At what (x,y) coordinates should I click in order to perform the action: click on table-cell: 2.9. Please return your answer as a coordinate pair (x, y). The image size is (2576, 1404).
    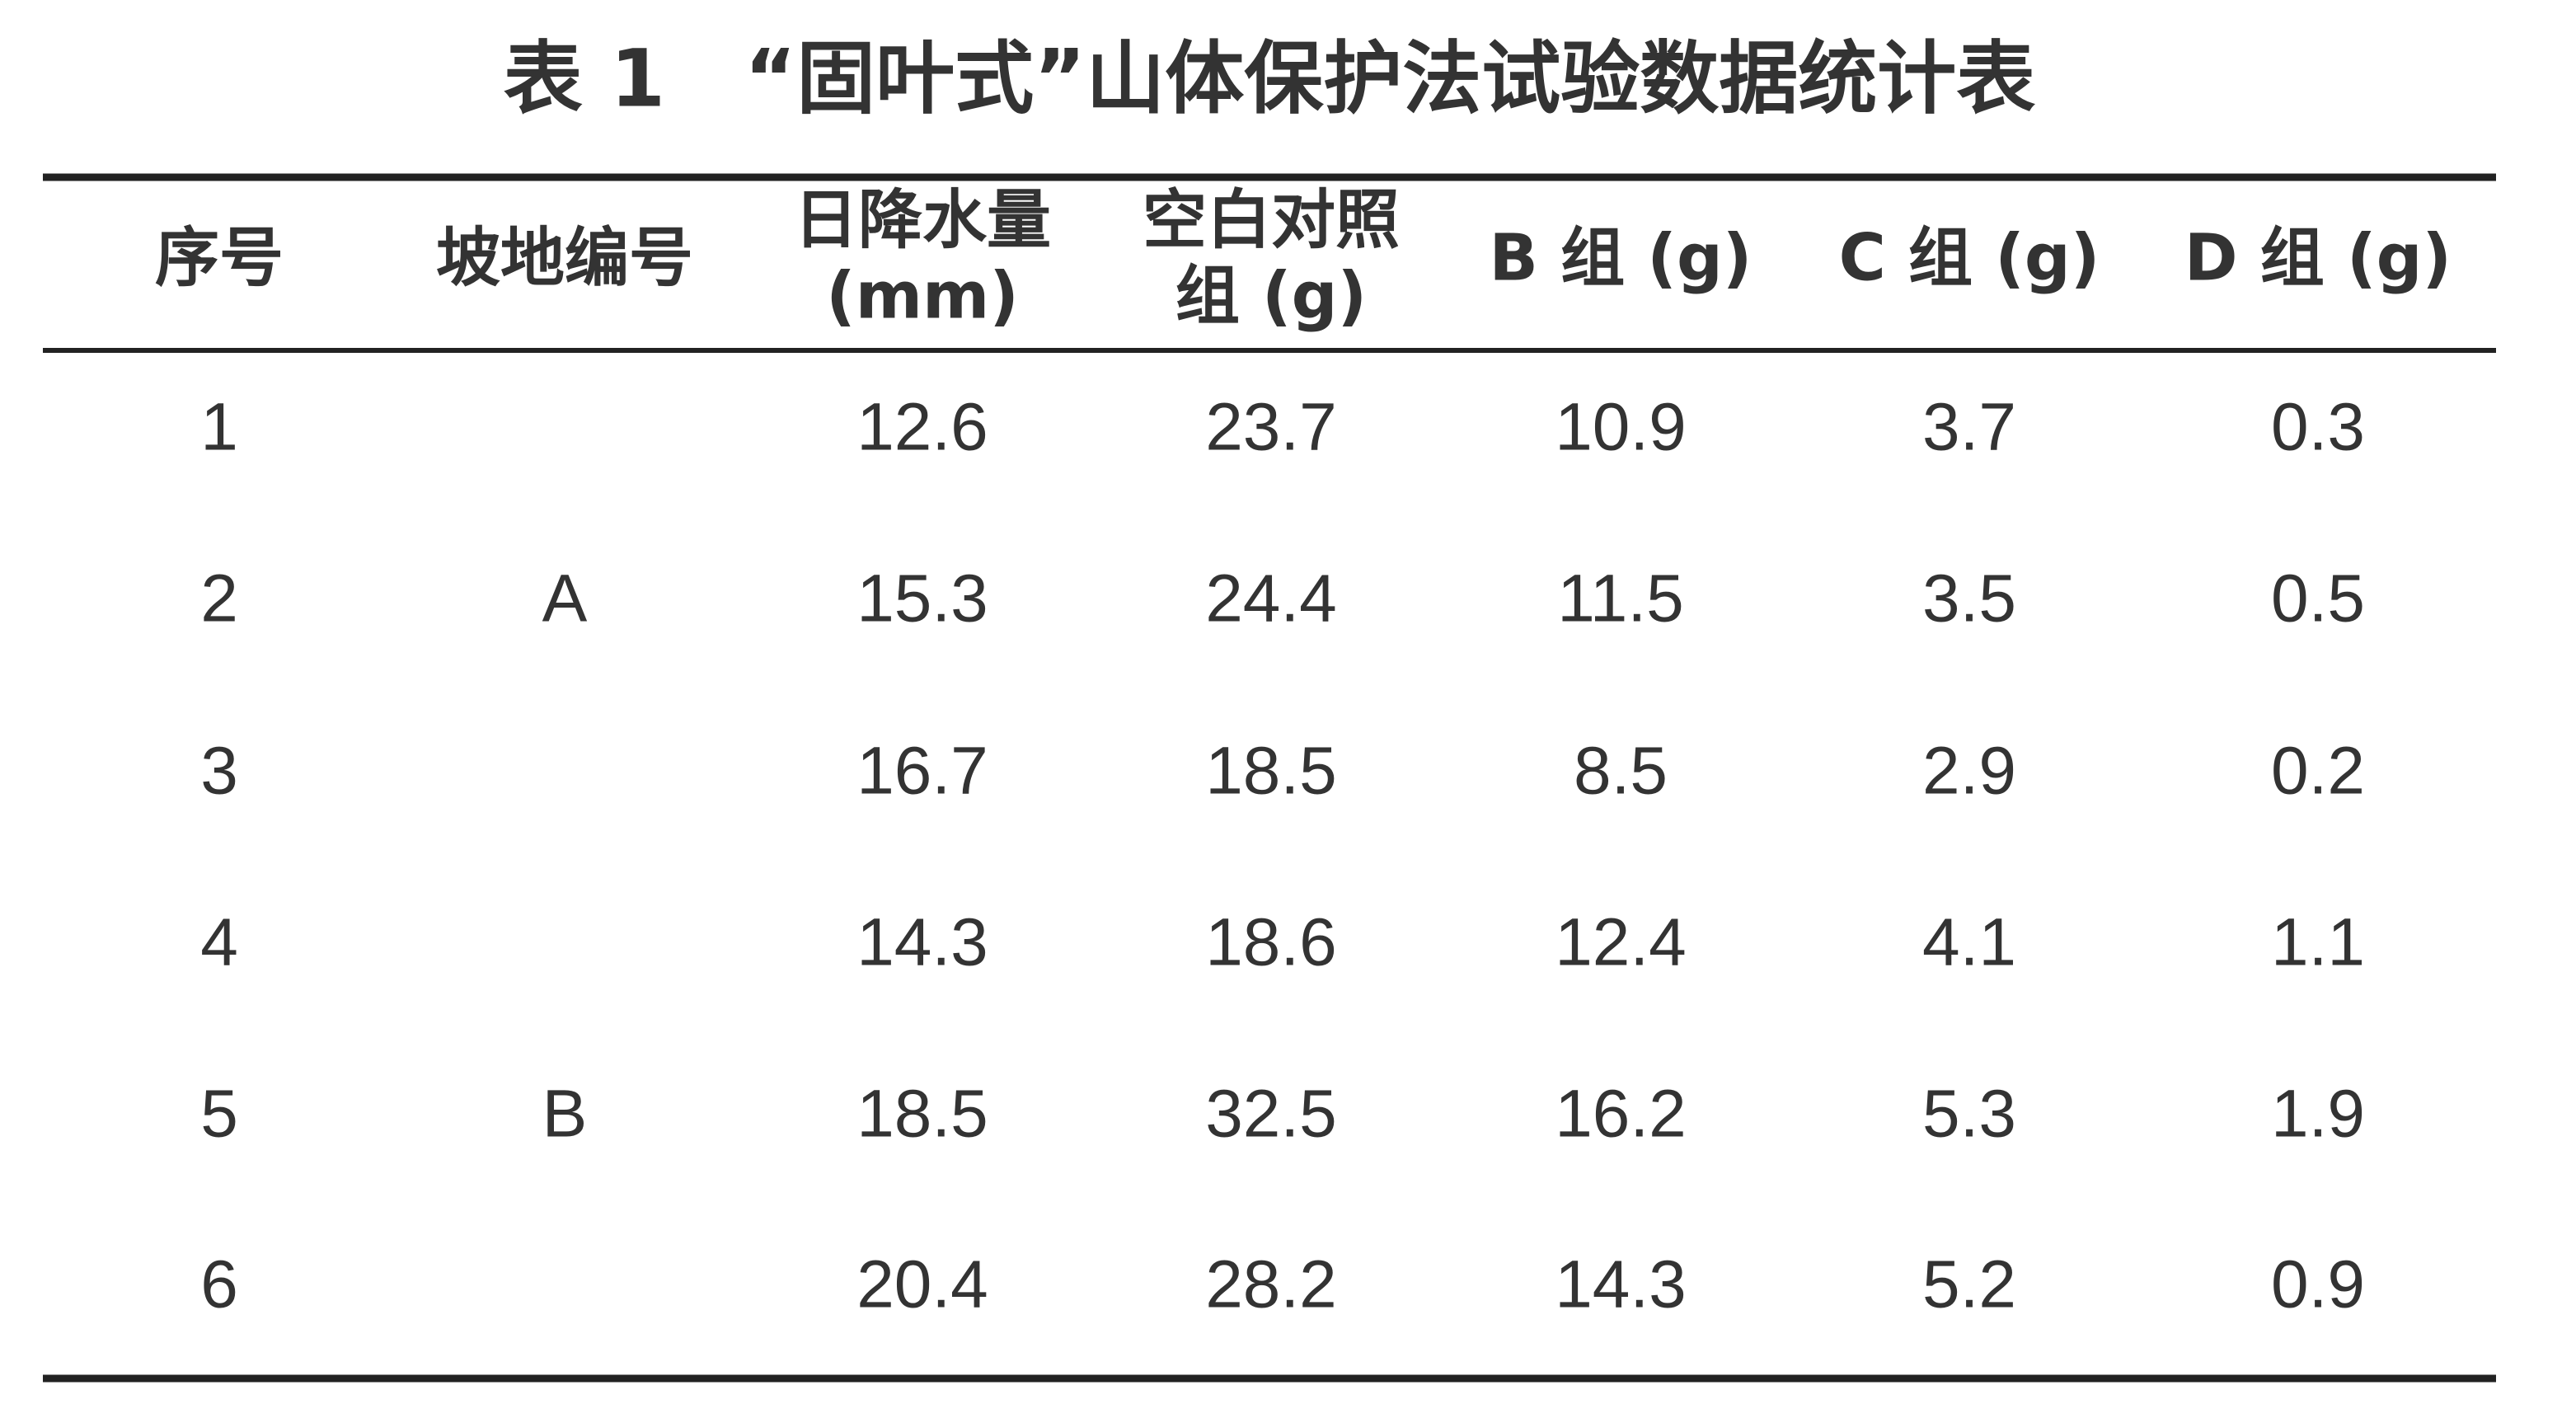
    Looking at the image, I should click on (1969, 772).